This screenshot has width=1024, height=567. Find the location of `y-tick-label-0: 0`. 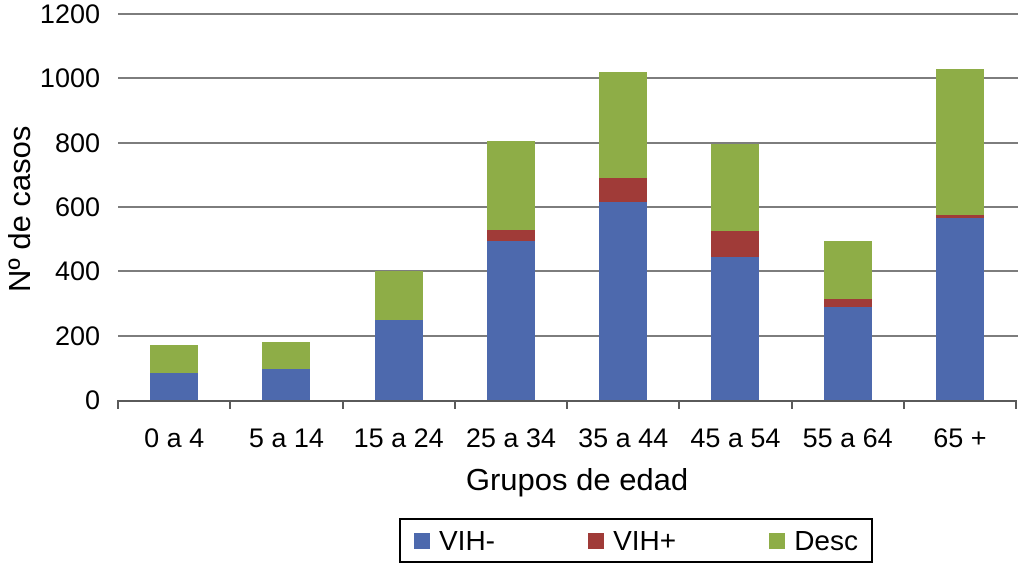

y-tick-label-0: 0 is located at coordinates (92, 400).